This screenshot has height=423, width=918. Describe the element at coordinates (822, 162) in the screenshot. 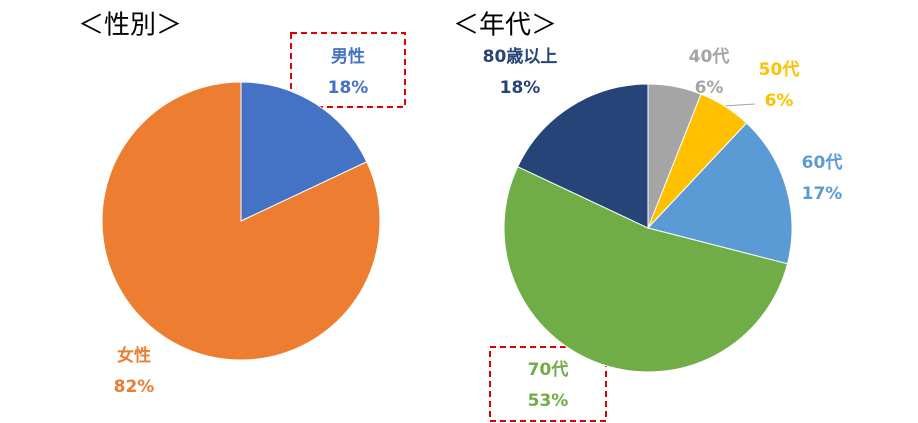

I see `slice-label: 60代` at that location.